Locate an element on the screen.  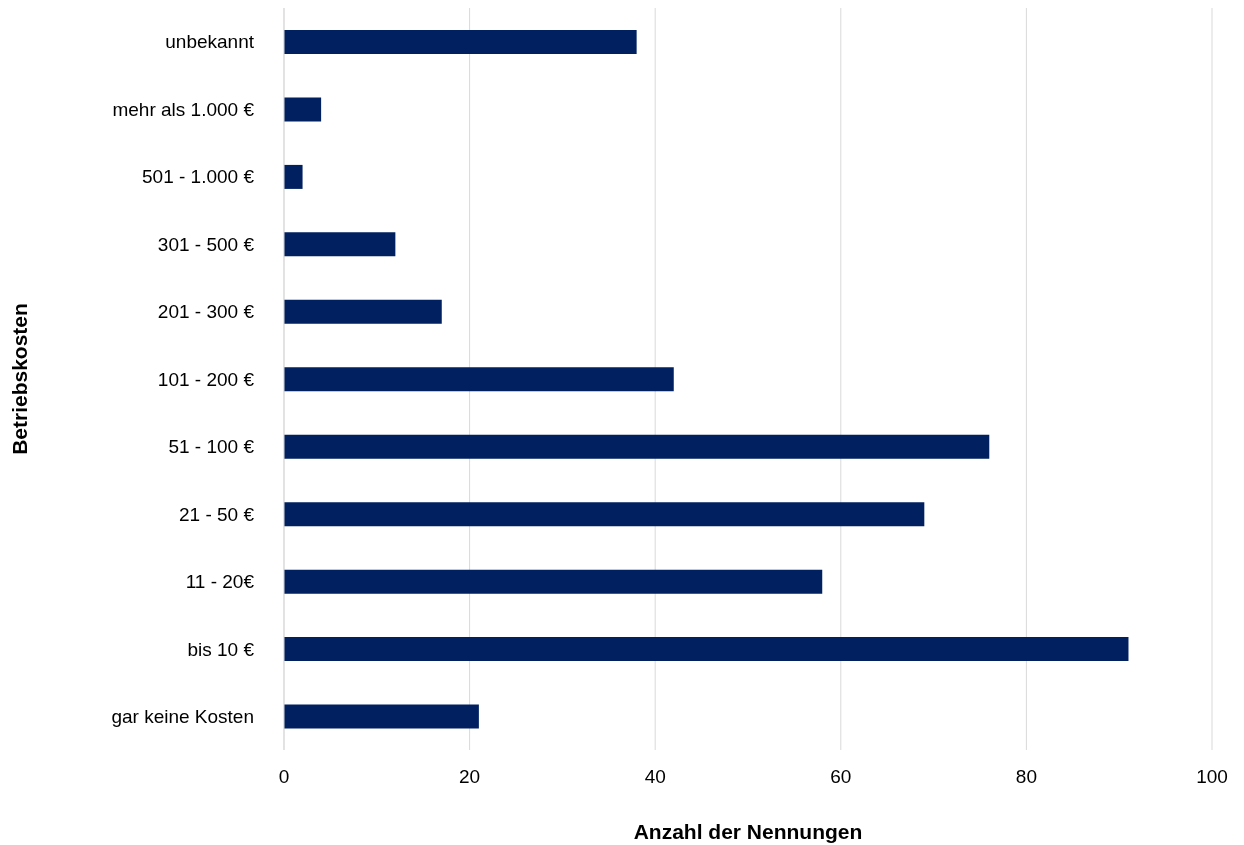
y-tick-label: 101 - 200 € is located at coordinates (206, 379).